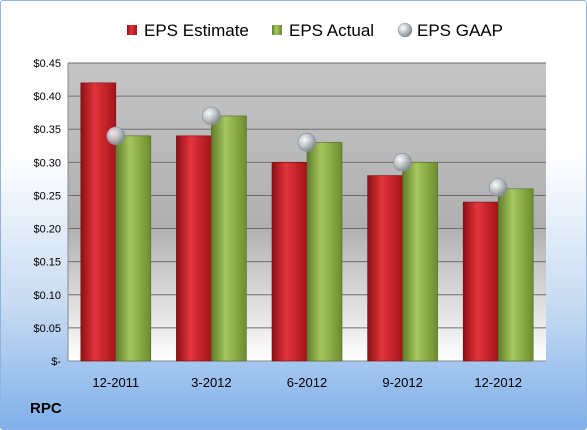  What do you see at coordinates (56, 362) in the screenshot?
I see `y-tick-label: $-` at bounding box center [56, 362].